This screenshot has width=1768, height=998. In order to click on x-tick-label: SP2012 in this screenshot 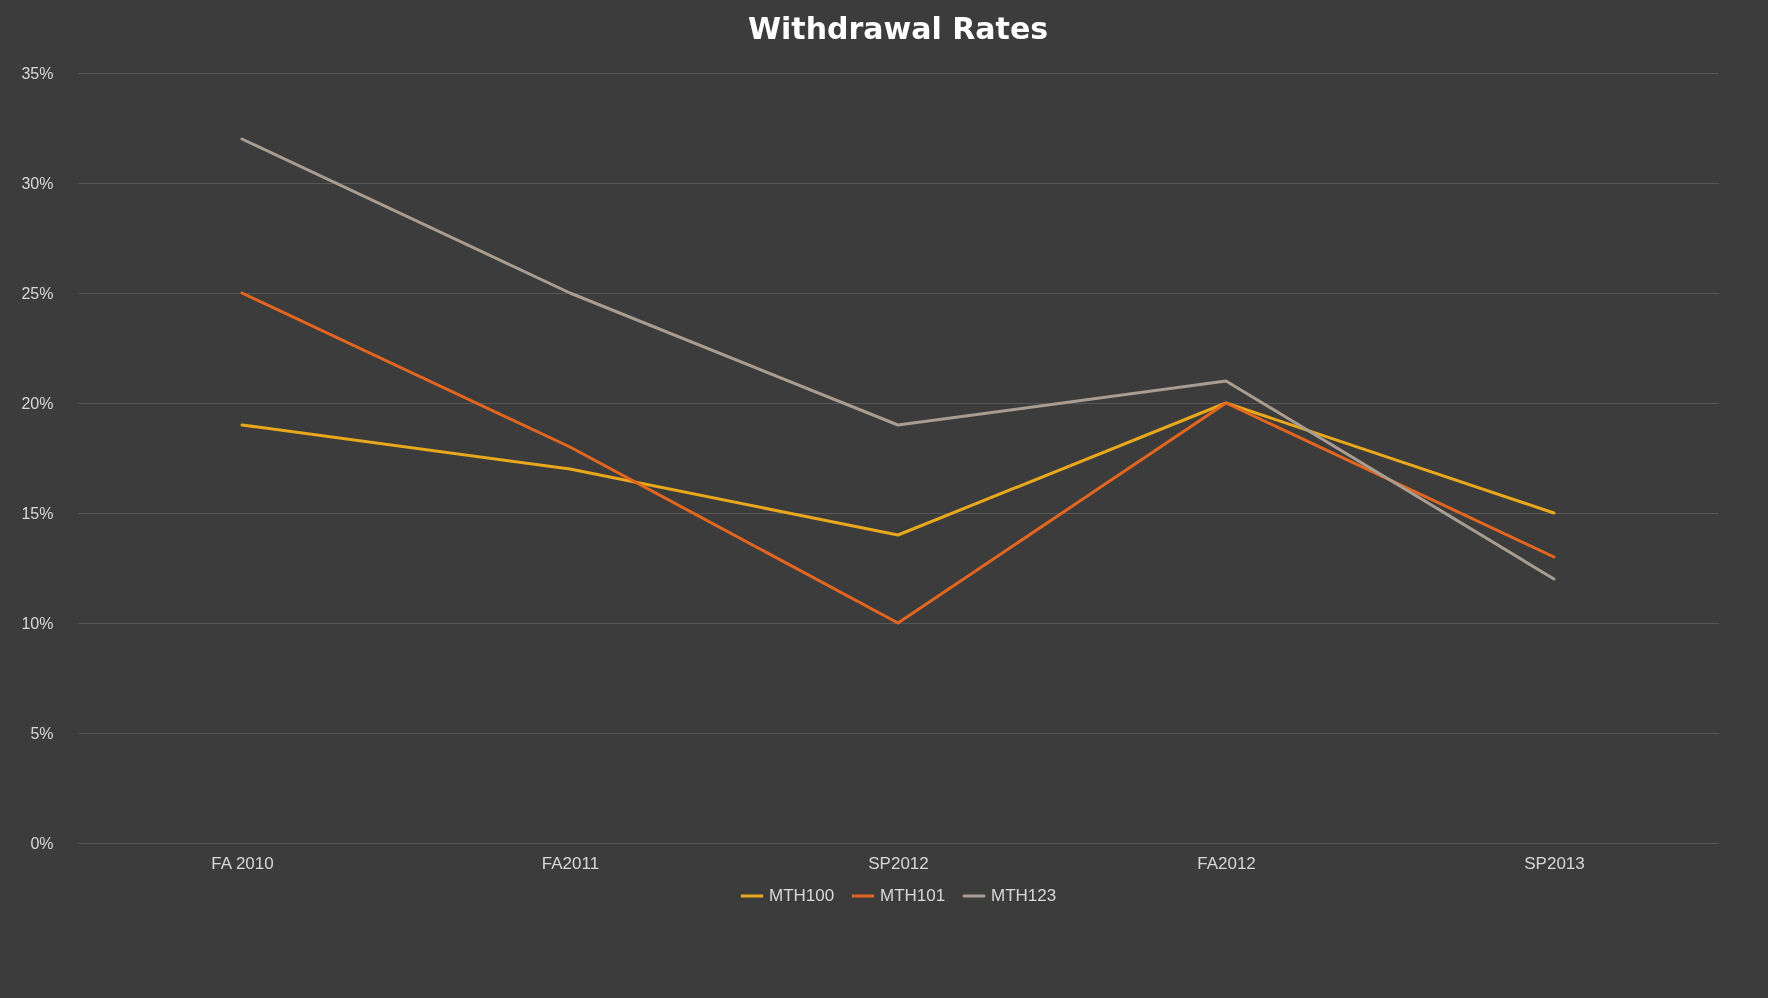, I will do `click(898, 863)`.